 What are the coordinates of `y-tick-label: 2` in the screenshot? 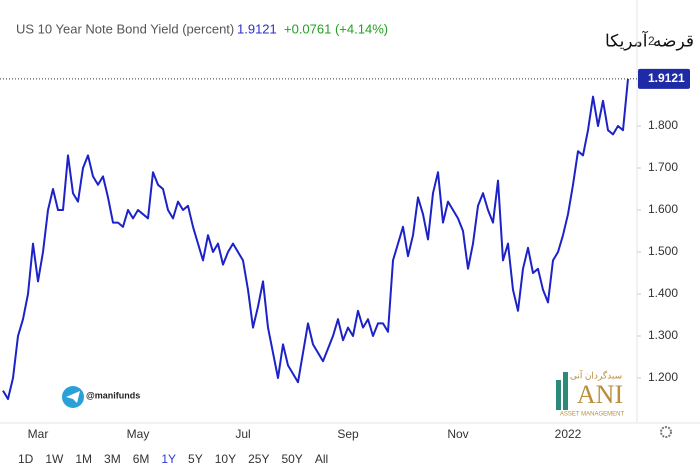 It's located at (651, 41).